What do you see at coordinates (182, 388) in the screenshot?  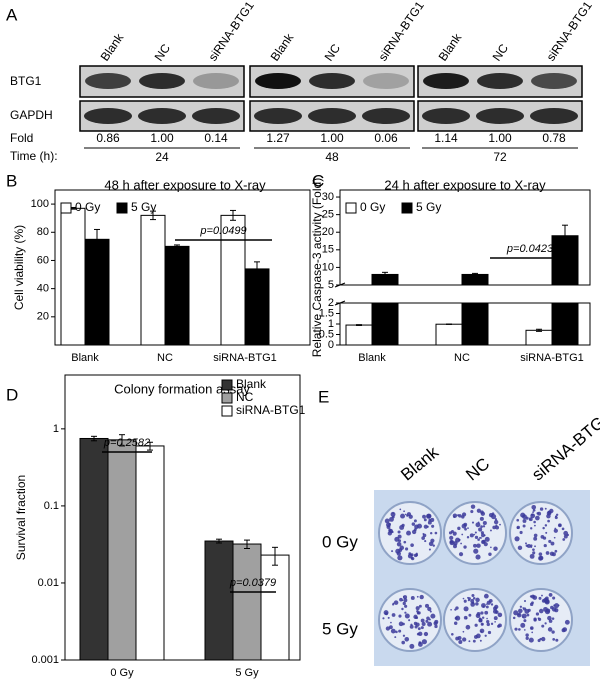 I see `chart-title: Colony formation assay` at bounding box center [182, 388].